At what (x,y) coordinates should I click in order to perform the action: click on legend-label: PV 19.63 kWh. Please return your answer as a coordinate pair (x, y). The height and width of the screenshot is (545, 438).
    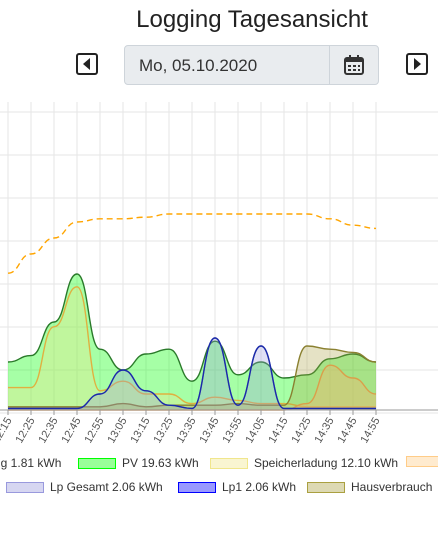
    Looking at the image, I should click on (160, 463).